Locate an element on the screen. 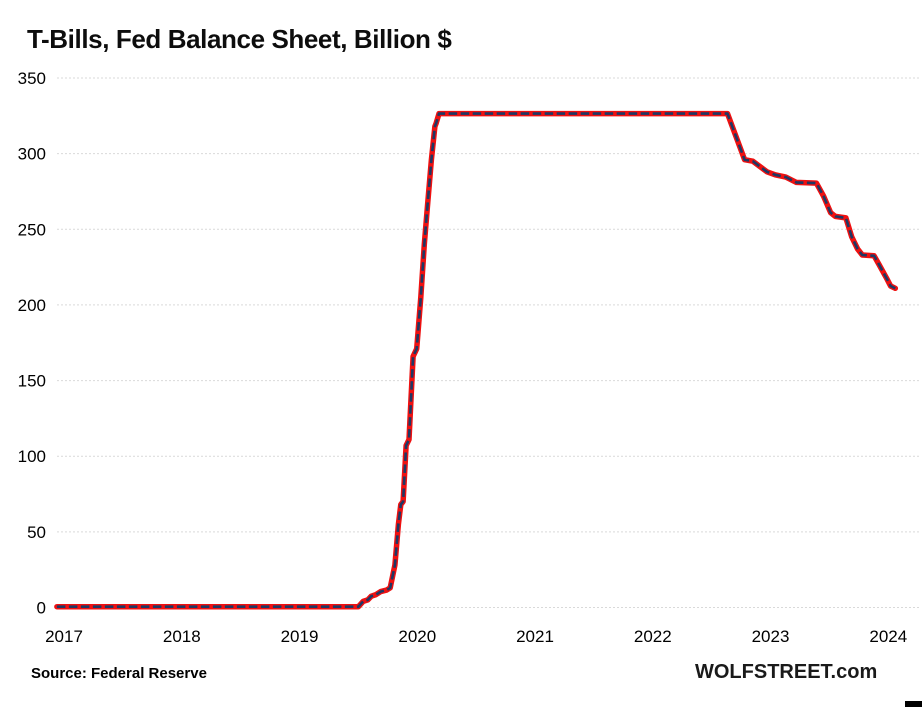 The image size is (923, 707). x-tick-label-2022: 2022 is located at coordinates (653, 636).